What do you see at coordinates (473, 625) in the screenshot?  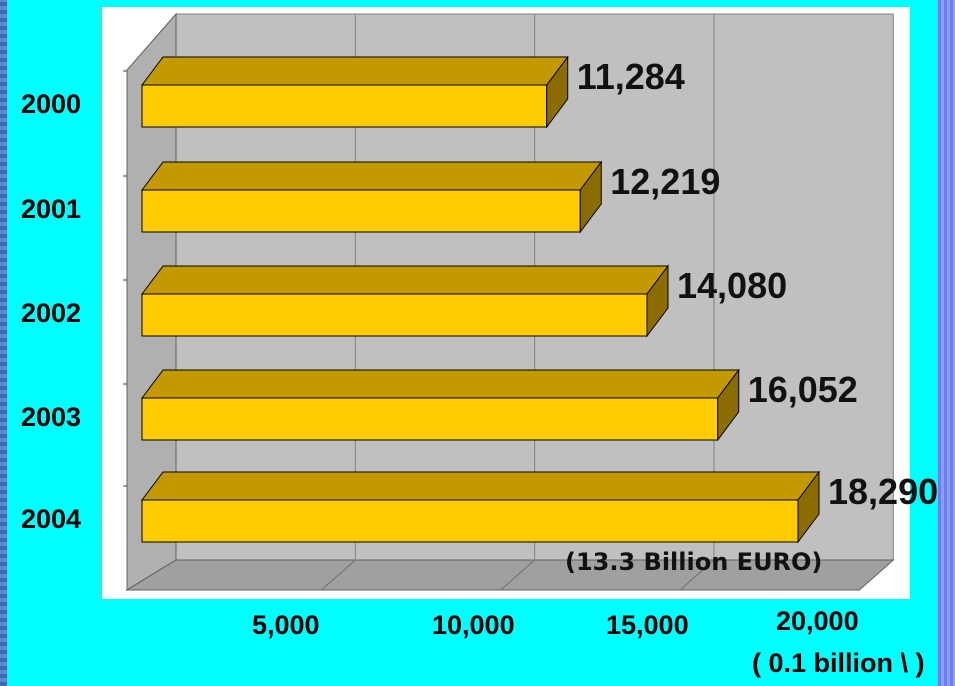 I see `x-tick-label: 10,000` at bounding box center [473, 625].